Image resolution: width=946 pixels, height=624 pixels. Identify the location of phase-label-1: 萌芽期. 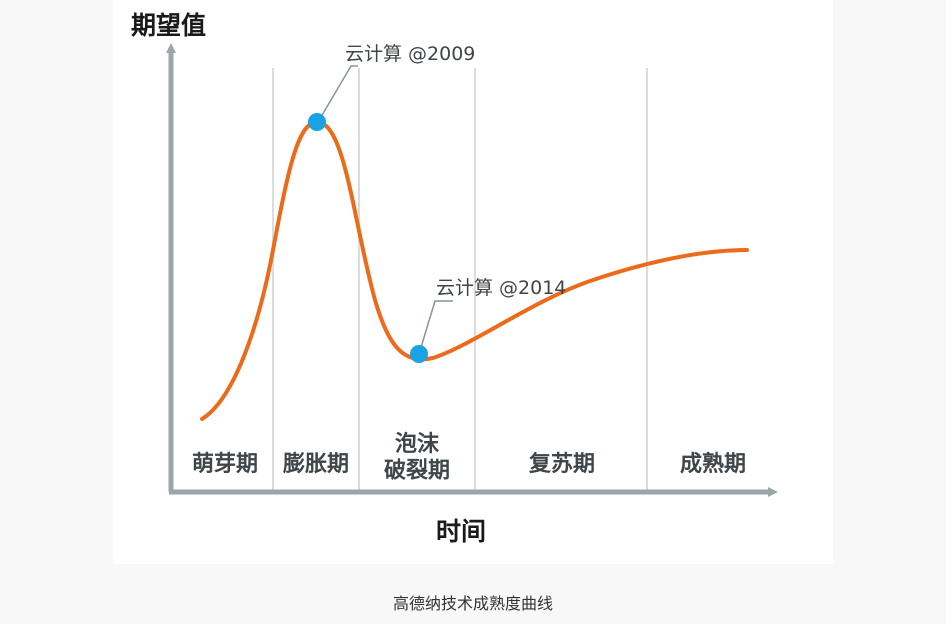
(225, 464).